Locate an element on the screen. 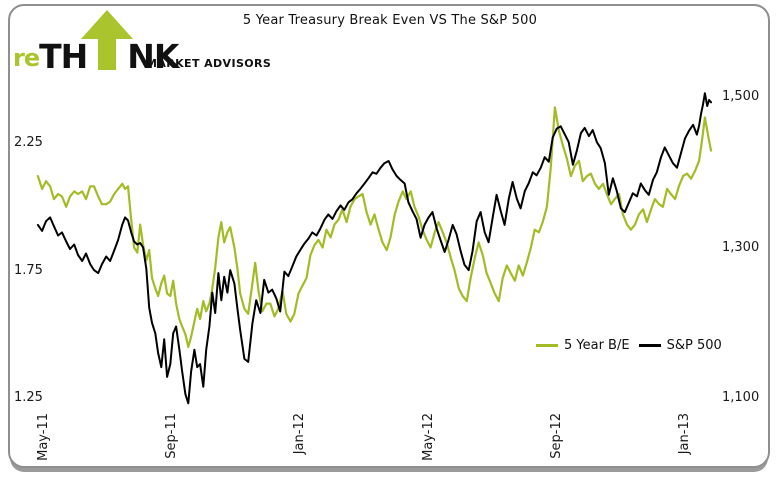 The image size is (780, 485). legend-item-breakeven: 5 Year B/E is located at coordinates (583, 345).